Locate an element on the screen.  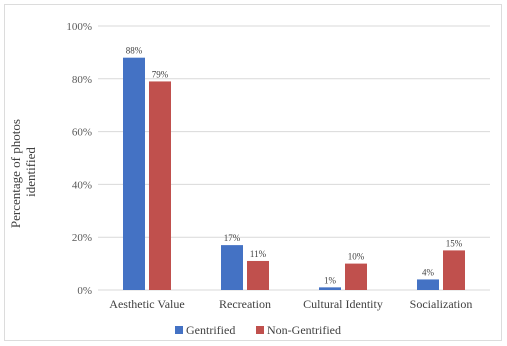
data-label: 1% is located at coordinates (330, 280).